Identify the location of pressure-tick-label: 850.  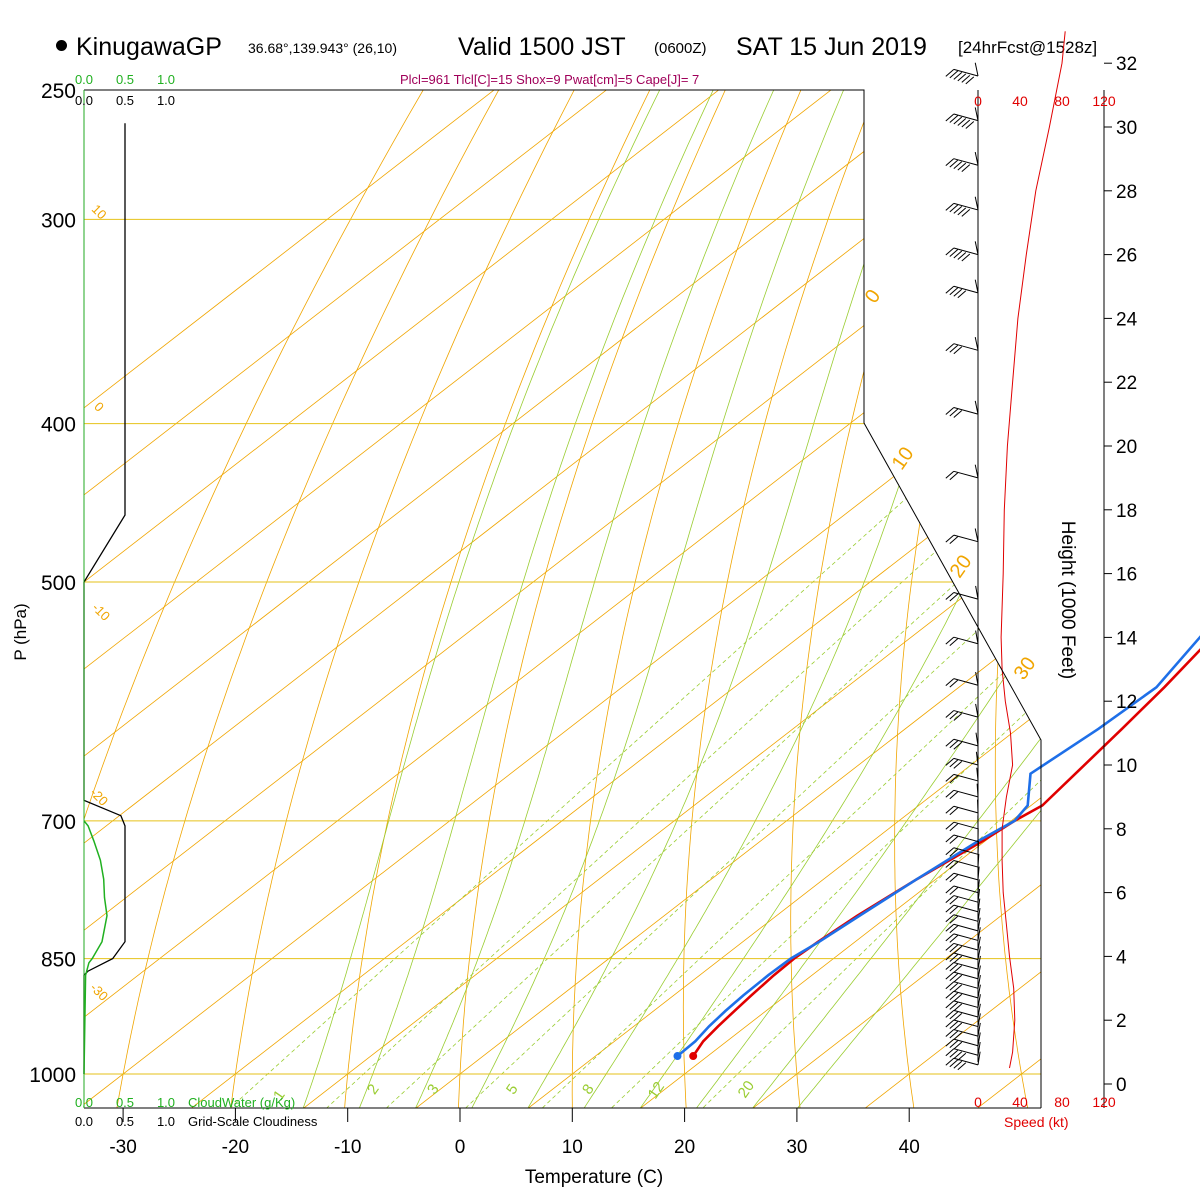
(58, 960).